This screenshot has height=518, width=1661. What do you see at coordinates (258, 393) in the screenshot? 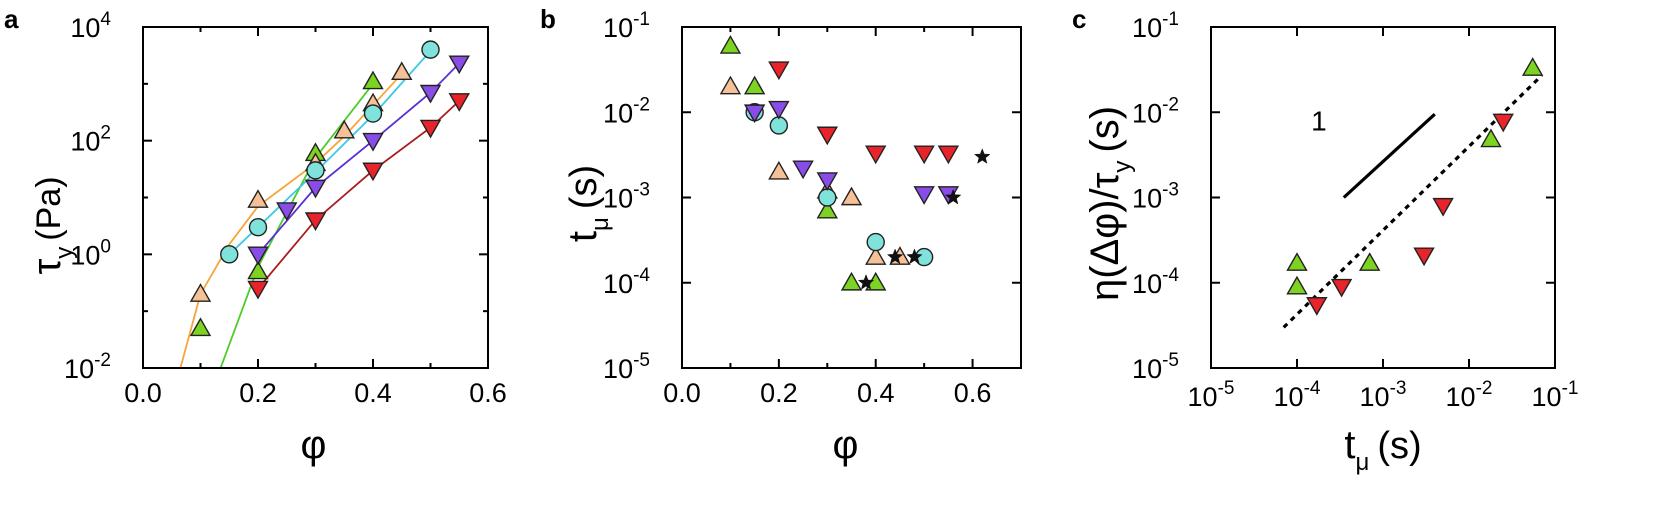
I see `x-tick-label: 0.2` at bounding box center [258, 393].